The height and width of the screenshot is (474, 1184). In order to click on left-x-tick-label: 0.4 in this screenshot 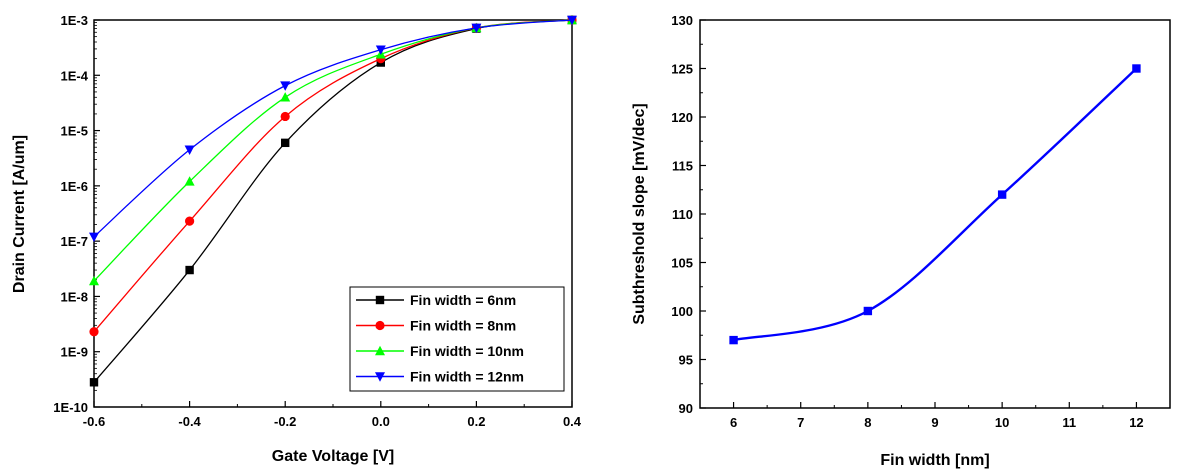, I will do `click(572, 421)`.